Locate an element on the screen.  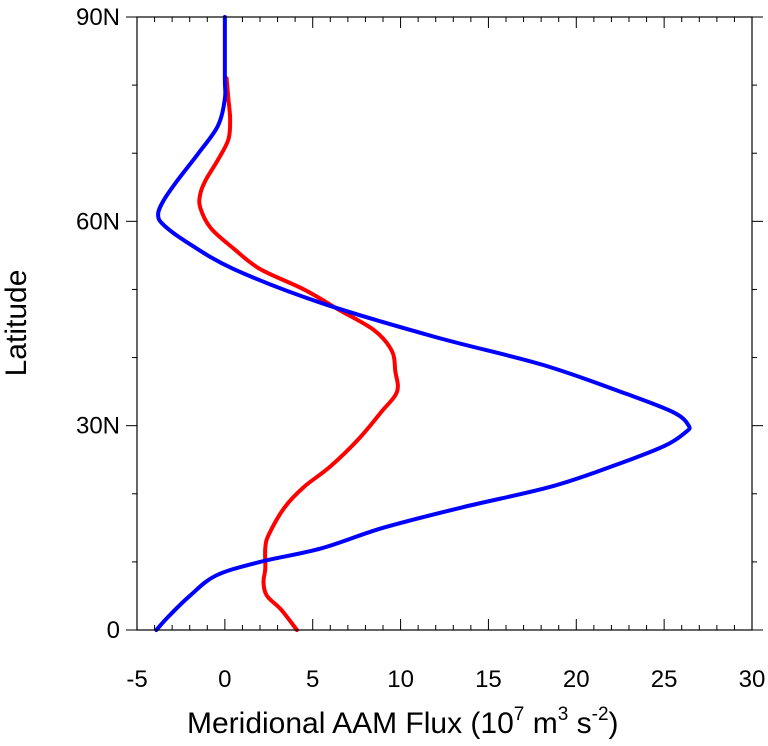
x-tick-label: 5 is located at coordinates (312, 679).